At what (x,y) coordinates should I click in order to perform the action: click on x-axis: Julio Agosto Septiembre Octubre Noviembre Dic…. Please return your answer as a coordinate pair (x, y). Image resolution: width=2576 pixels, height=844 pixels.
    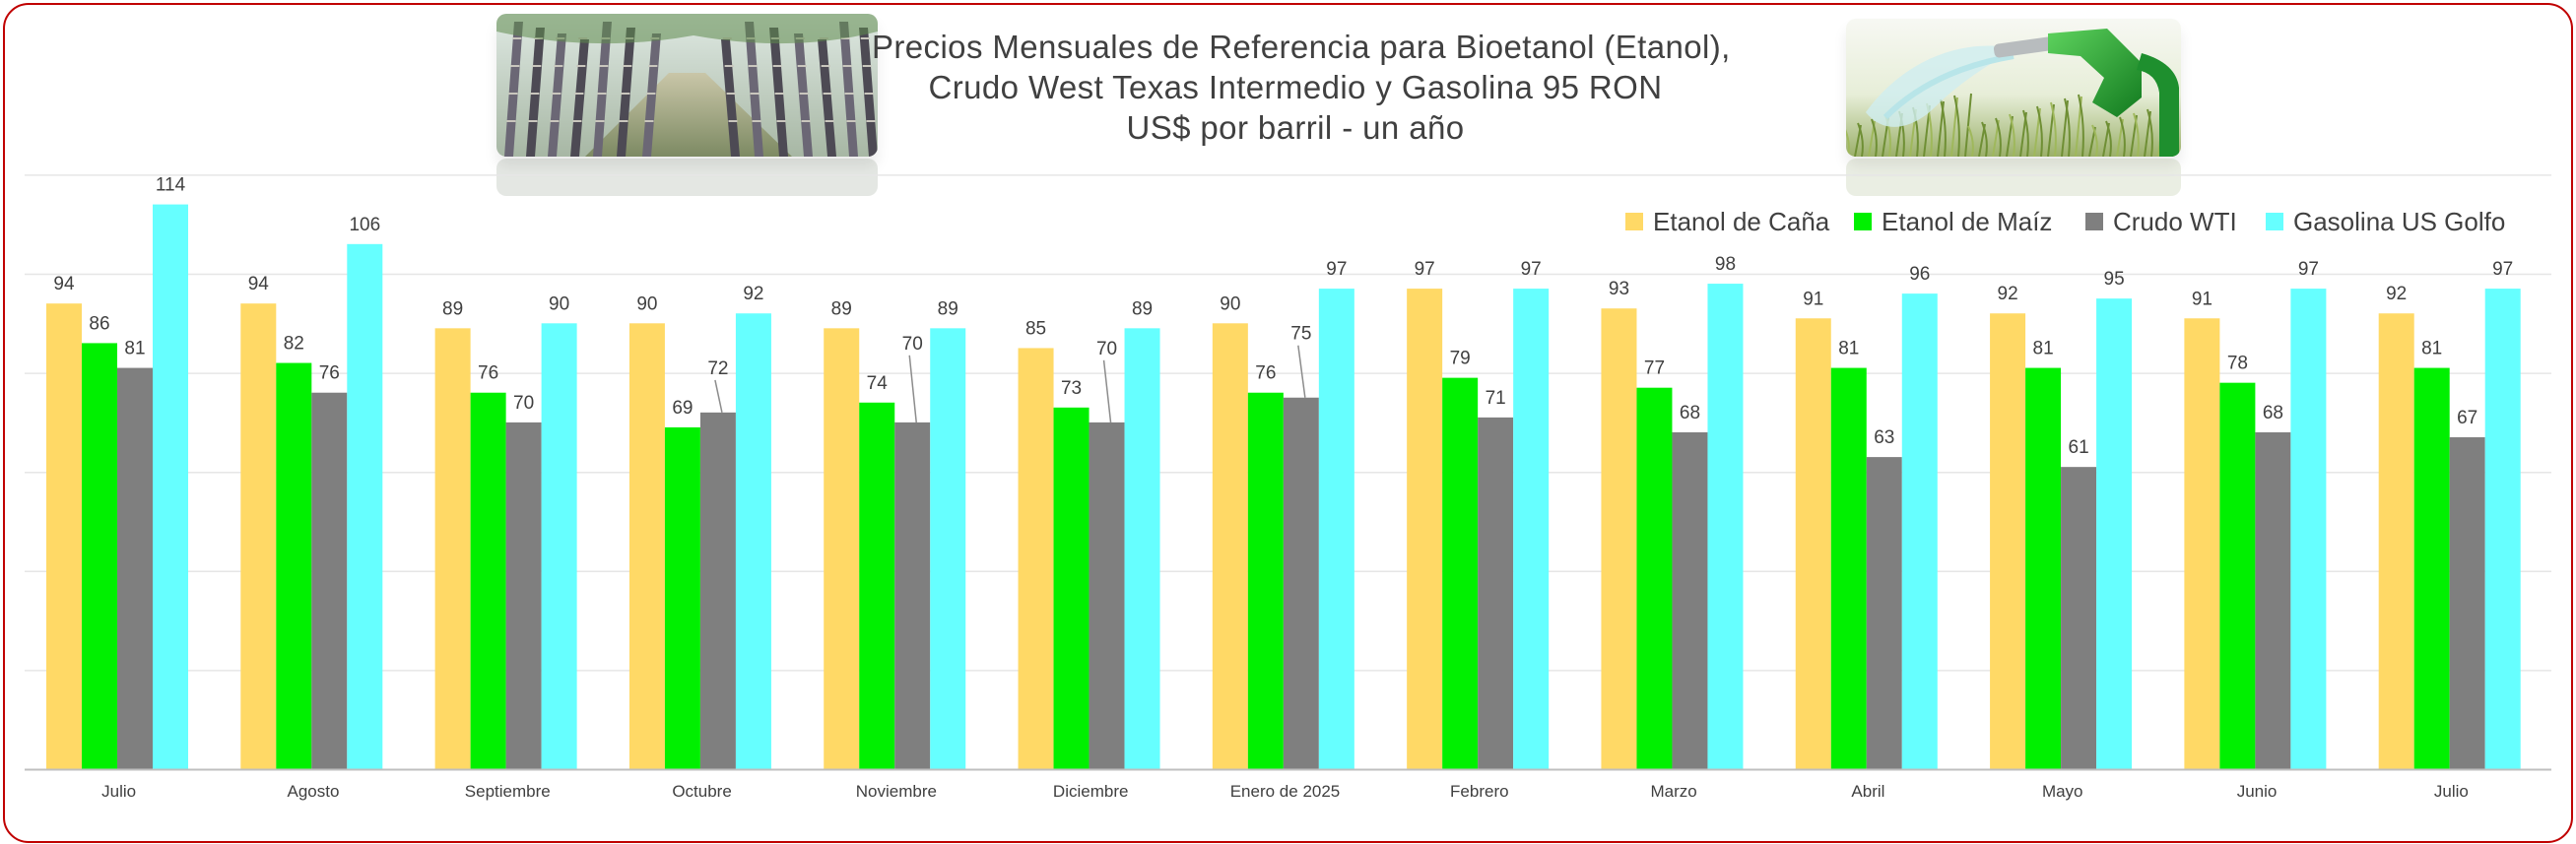
    Looking at the image, I should click on (1288, 785).